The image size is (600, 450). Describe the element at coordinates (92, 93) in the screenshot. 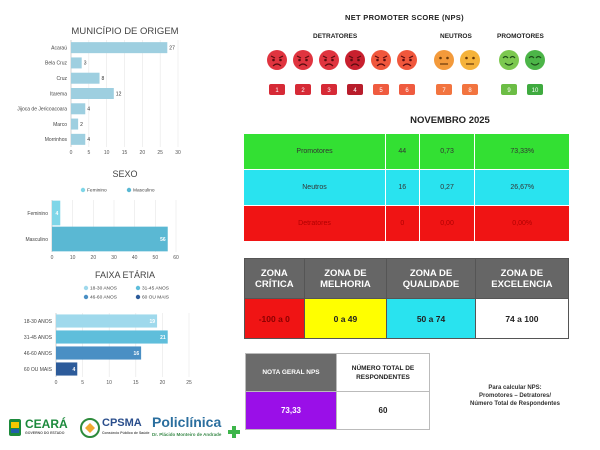

I see `bar-itarema` at that location.